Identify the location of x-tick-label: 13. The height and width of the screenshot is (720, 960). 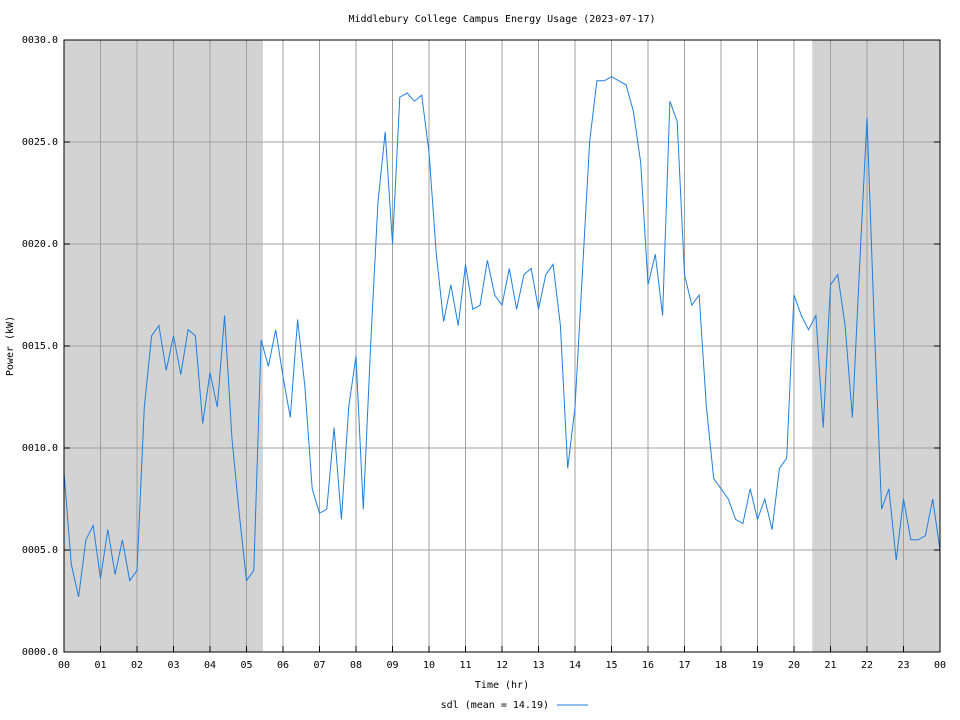
(538, 665).